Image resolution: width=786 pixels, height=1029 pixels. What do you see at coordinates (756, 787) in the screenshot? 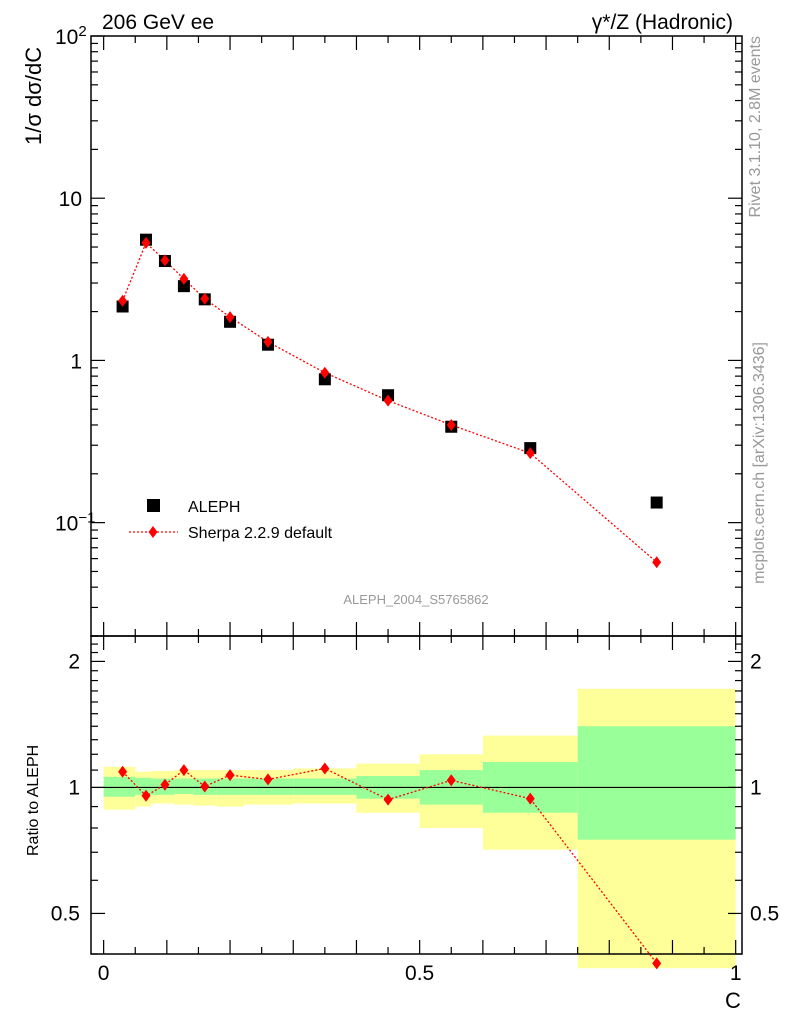
I see `ratio-ytick-label-right-1: 1` at bounding box center [756, 787].